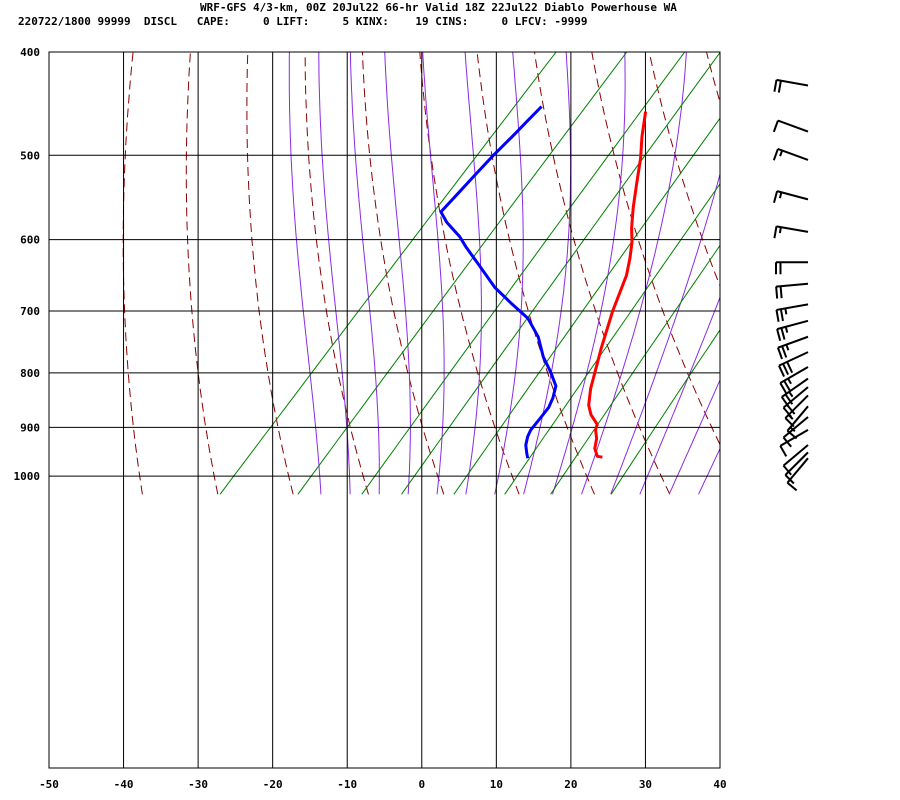 This screenshot has height=800, width=900. I want to click on sounding-series, so click(543, 282).